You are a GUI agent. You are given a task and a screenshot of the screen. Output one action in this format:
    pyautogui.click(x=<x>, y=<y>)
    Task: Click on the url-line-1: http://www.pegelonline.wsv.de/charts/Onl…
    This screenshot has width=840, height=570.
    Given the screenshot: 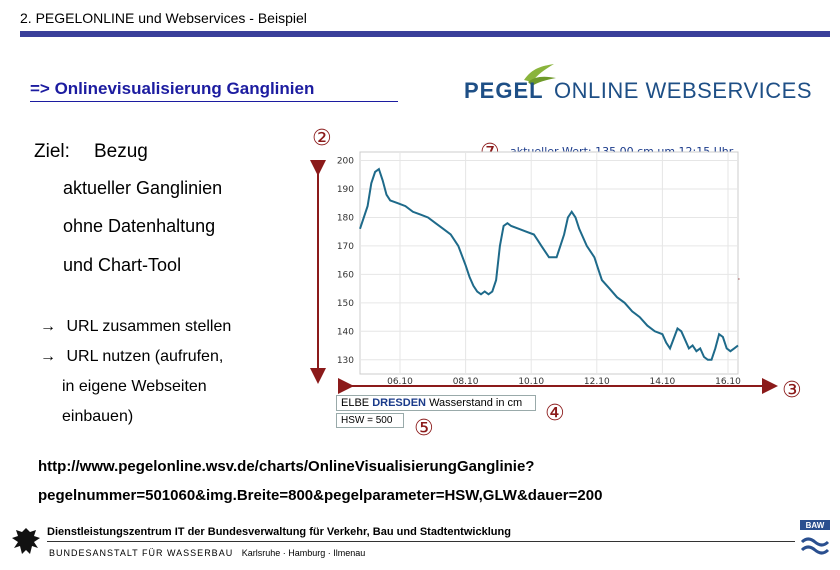 What is the action you would take?
    pyautogui.click(x=286, y=466)
    